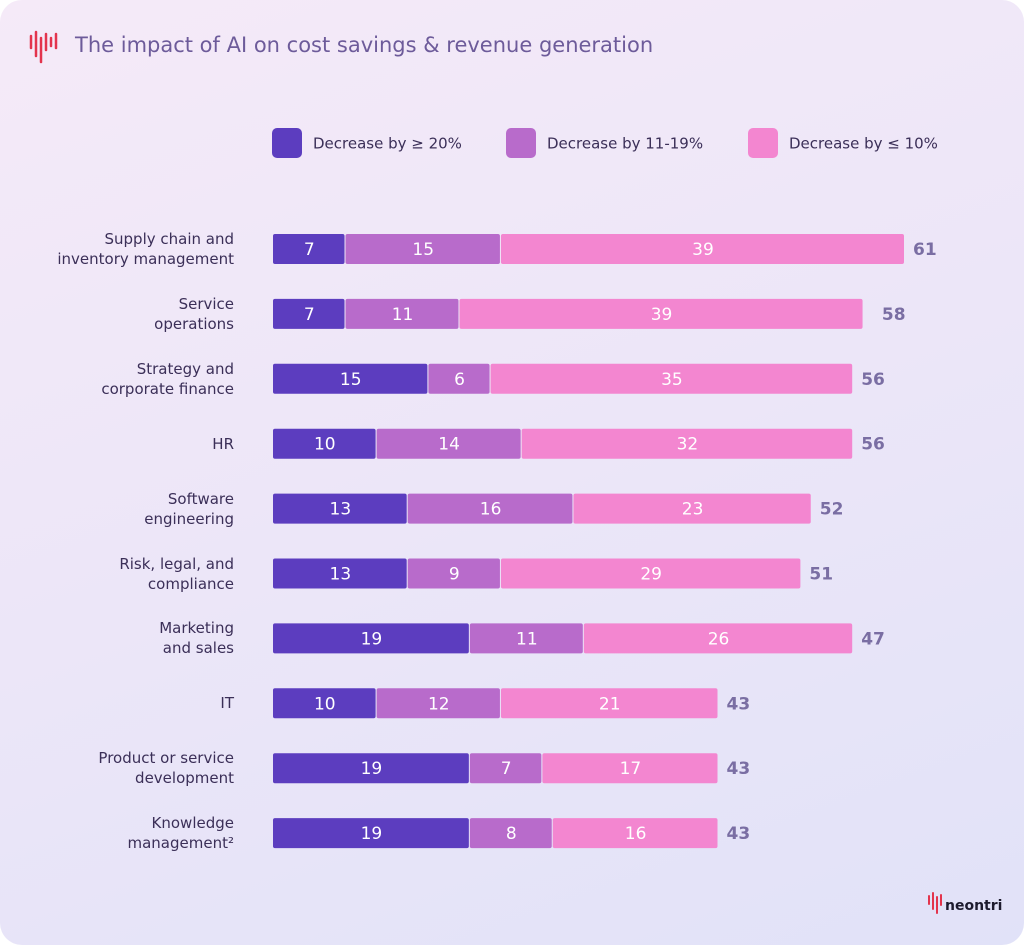  What do you see at coordinates (925, 250) in the screenshot?
I see `total-label: 61` at bounding box center [925, 250].